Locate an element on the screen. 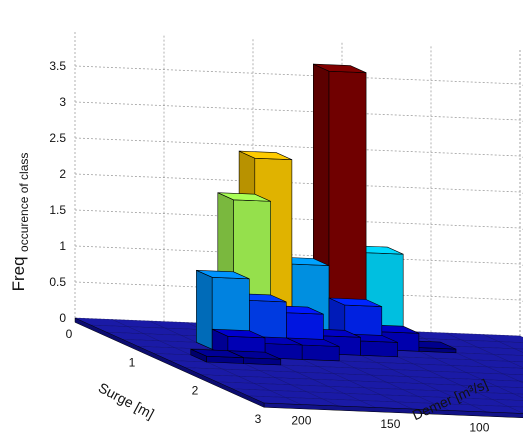  bar is located at coordinates (217, 356).